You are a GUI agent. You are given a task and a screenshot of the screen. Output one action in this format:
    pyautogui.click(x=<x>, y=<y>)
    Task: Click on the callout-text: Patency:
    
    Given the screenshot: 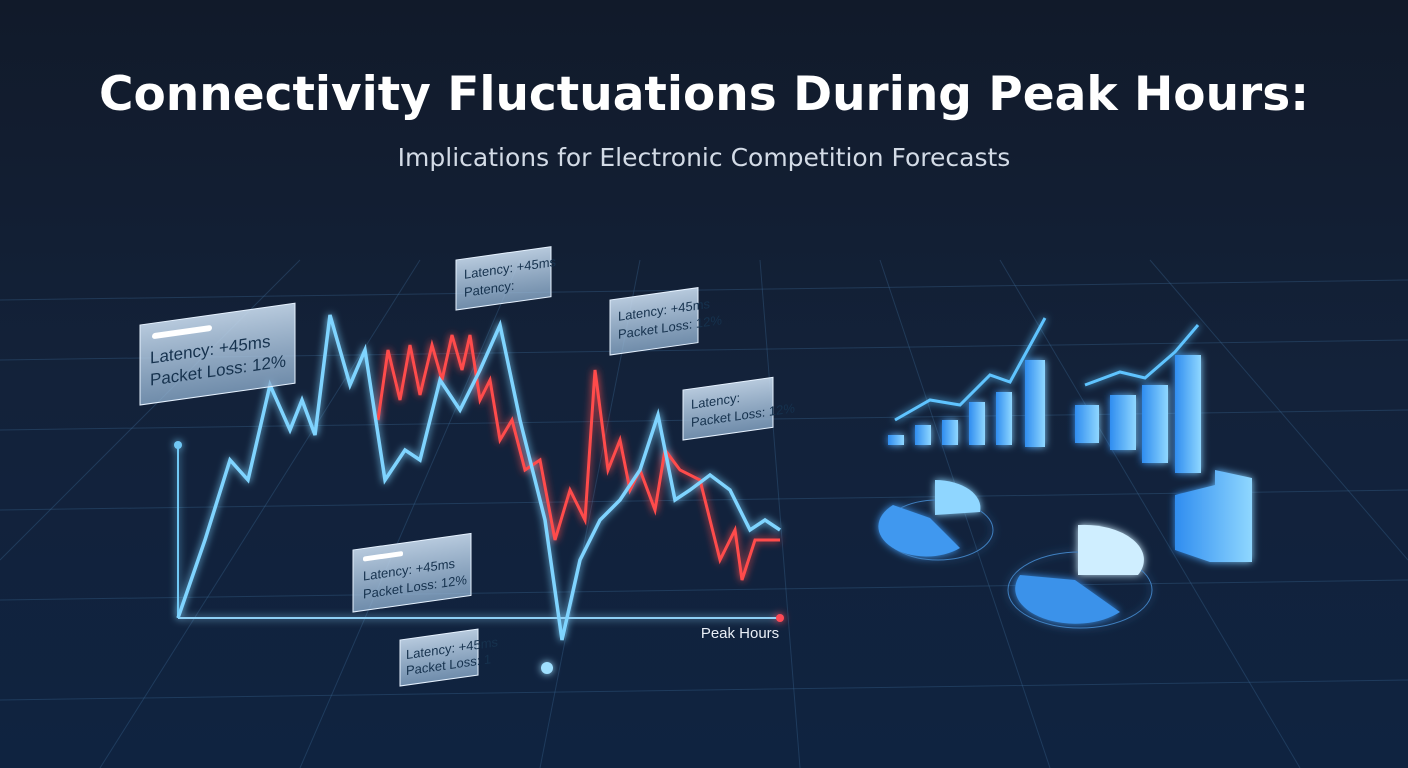 What is the action you would take?
    pyautogui.click(x=489, y=289)
    